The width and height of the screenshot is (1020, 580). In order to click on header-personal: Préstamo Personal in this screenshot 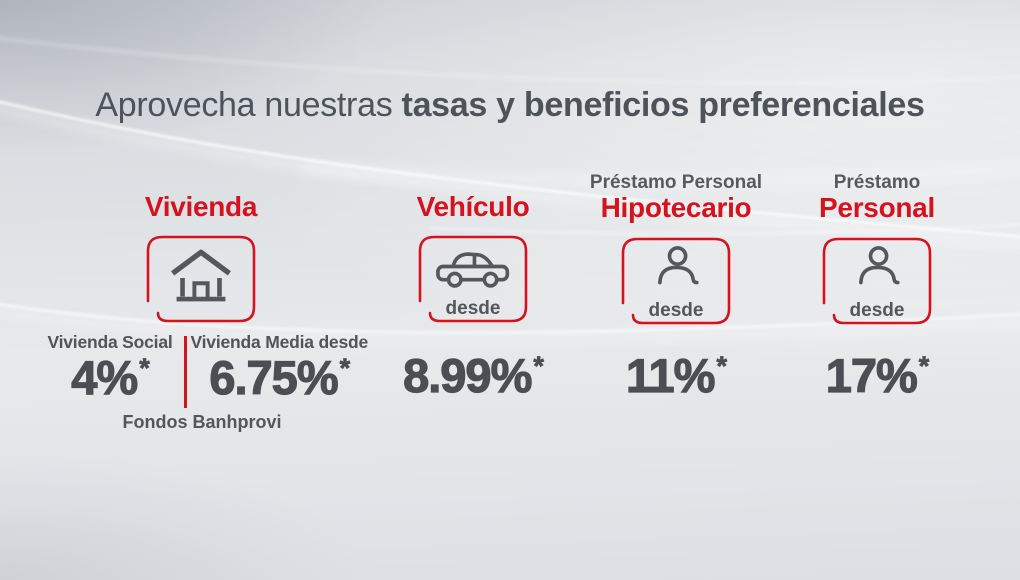, I will do `click(873, 197)`.